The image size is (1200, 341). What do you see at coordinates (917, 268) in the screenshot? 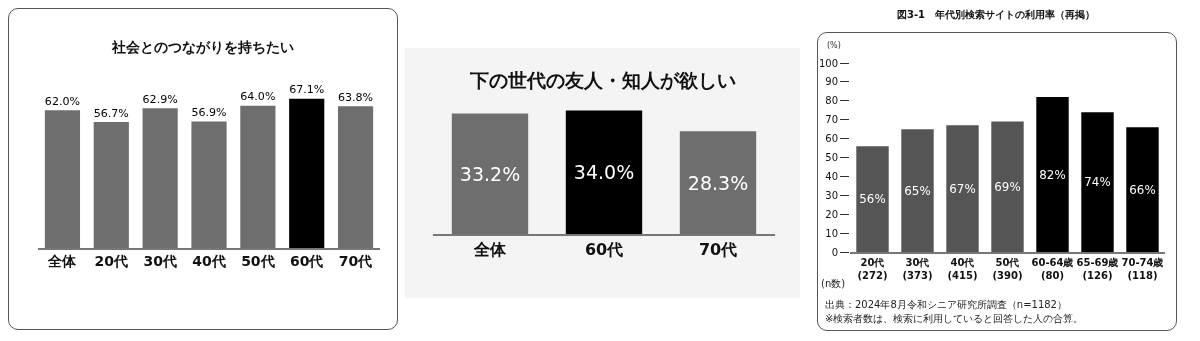
I see `x-tick-label: 30代 (373)` at bounding box center [917, 268].